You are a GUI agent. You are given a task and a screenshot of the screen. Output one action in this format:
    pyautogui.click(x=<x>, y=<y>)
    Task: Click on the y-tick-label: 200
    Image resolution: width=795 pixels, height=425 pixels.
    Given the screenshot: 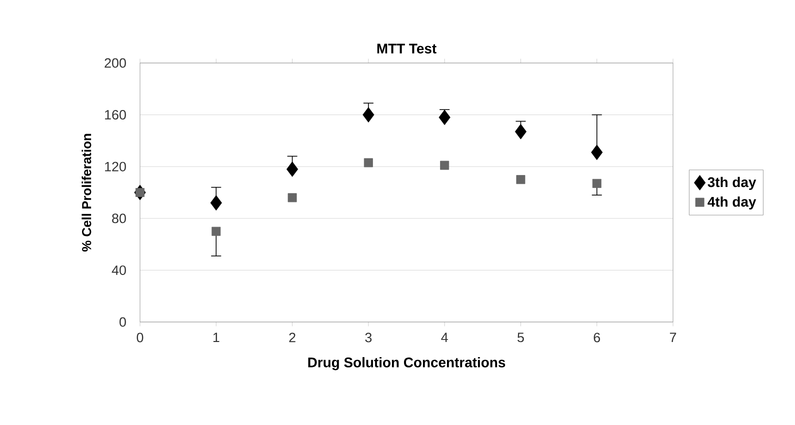 What is the action you would take?
    pyautogui.click(x=115, y=63)
    